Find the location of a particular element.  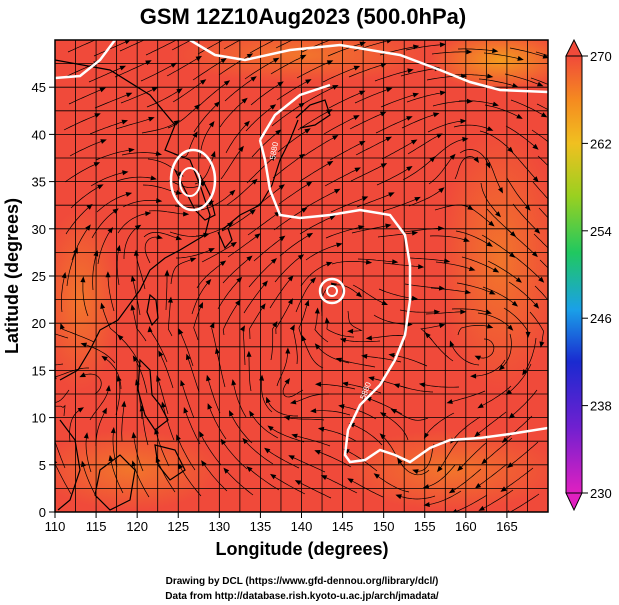

colorbar-bottom-arrow is located at coordinates (574, 502).